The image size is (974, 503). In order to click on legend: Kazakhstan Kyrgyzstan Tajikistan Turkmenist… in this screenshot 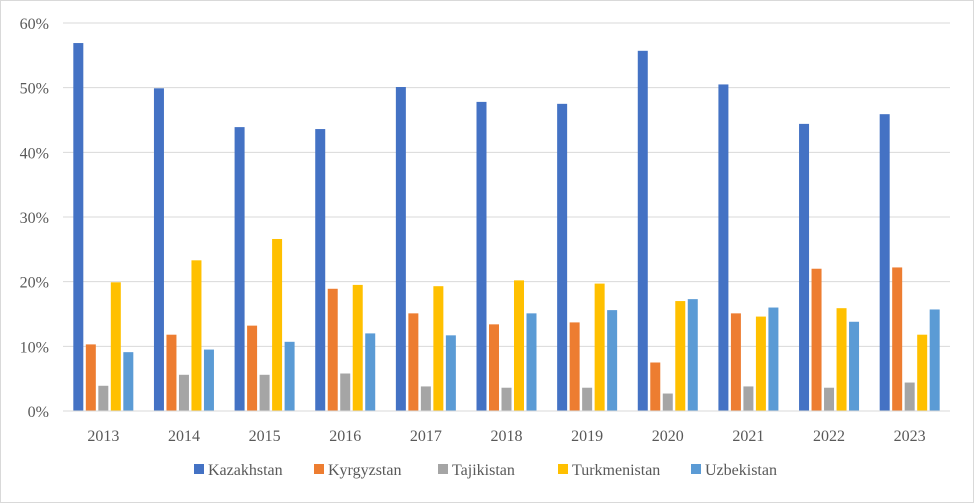, I will do `click(485, 470)`.